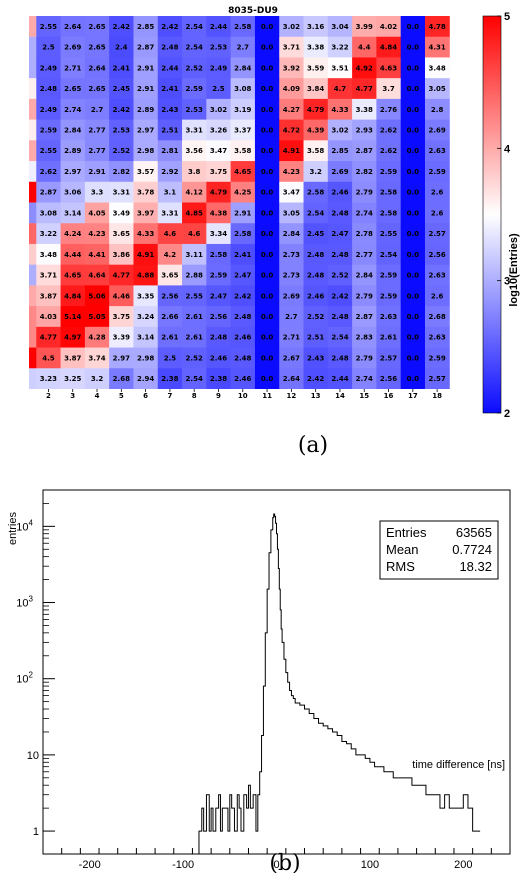 This screenshot has width=522, height=873. I want to click on heatmap-x-tick-label: 11, so click(267, 396).